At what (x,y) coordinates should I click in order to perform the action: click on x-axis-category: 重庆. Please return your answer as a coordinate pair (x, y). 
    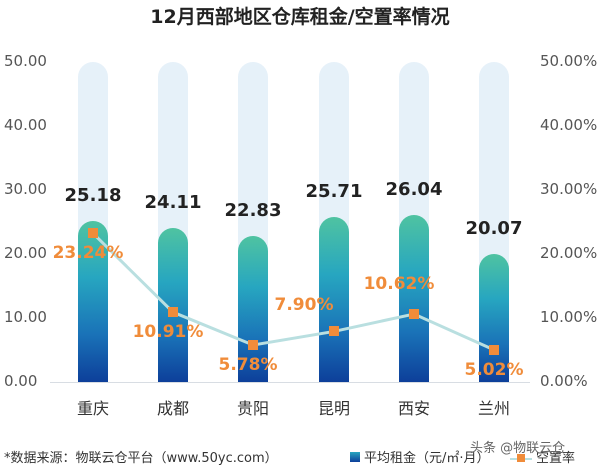
    Looking at the image, I should click on (92, 408).